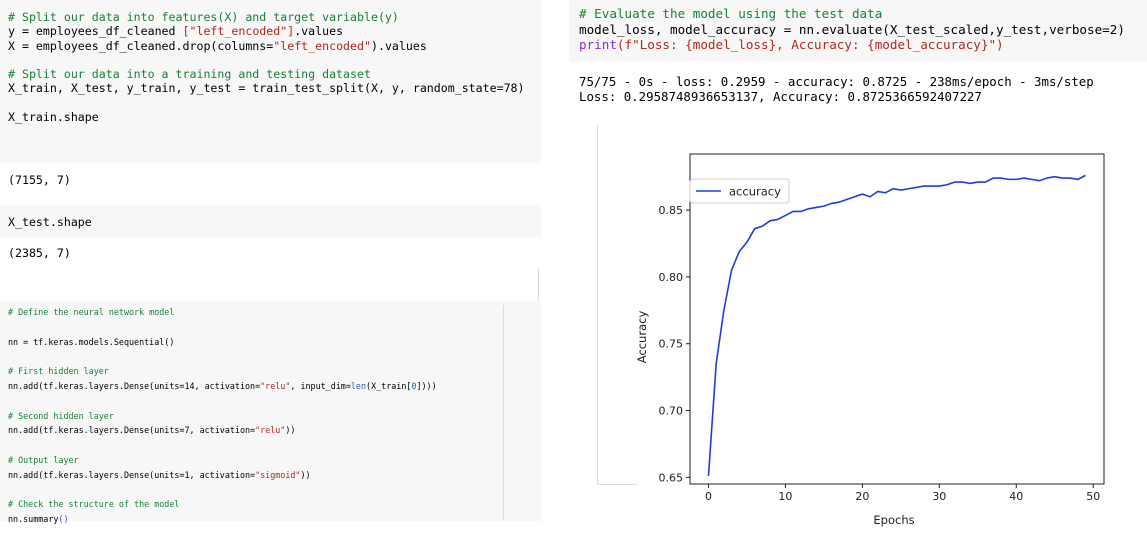  I want to click on code-token: ["left_encoded"], so click(239, 31).